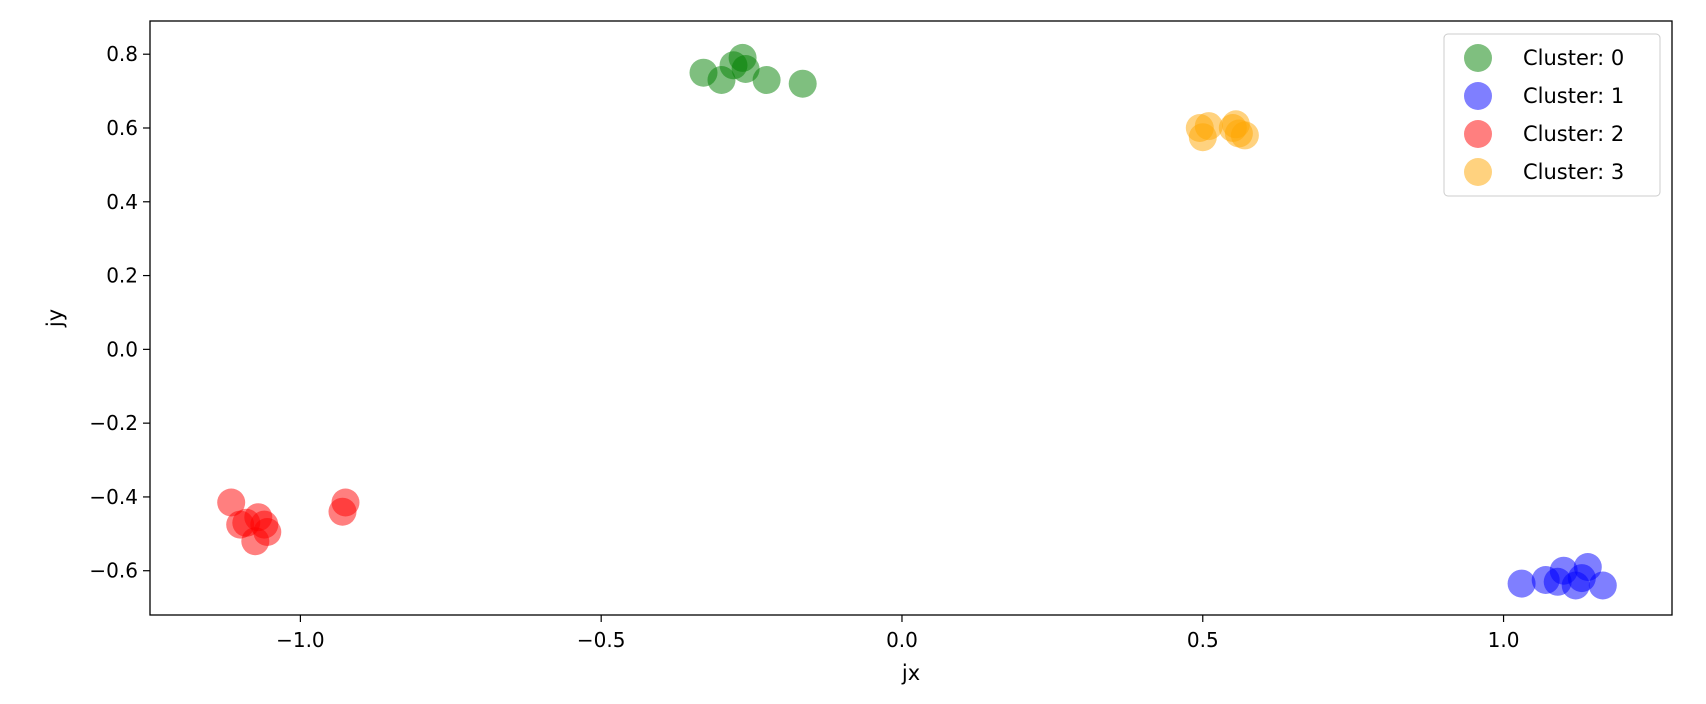  I want to click on x-tick-label: 0.5, so click(1203, 640).